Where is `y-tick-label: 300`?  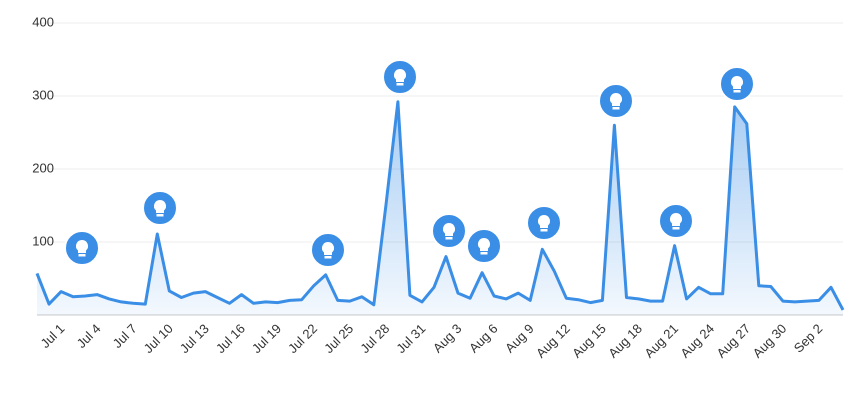
y-tick-label: 300 is located at coordinates (43, 94).